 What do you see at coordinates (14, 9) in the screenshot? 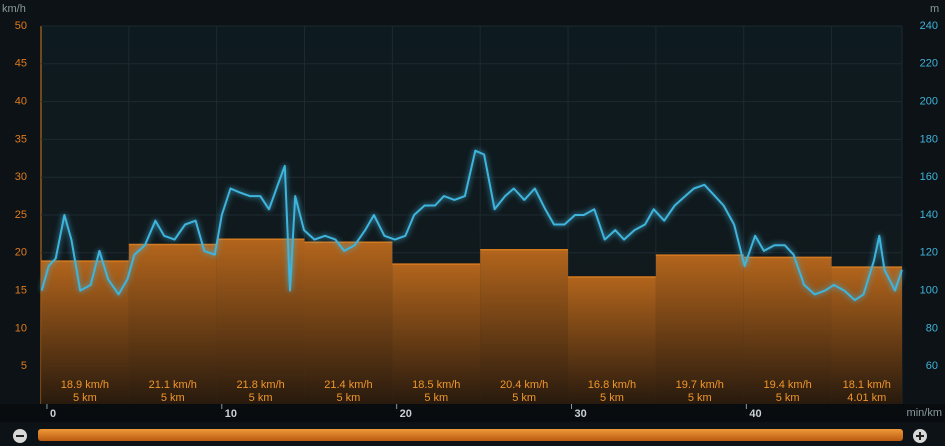
I see `y-axis-label: km/h` at bounding box center [14, 9].